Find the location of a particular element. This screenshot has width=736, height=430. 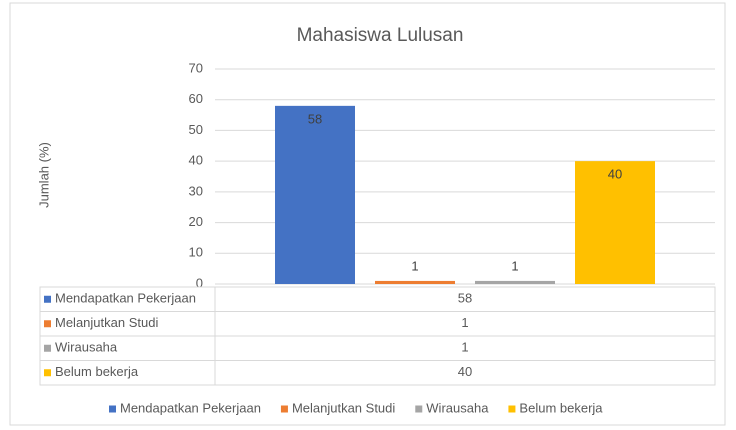

y-tick-label: 40 is located at coordinates (196, 160).